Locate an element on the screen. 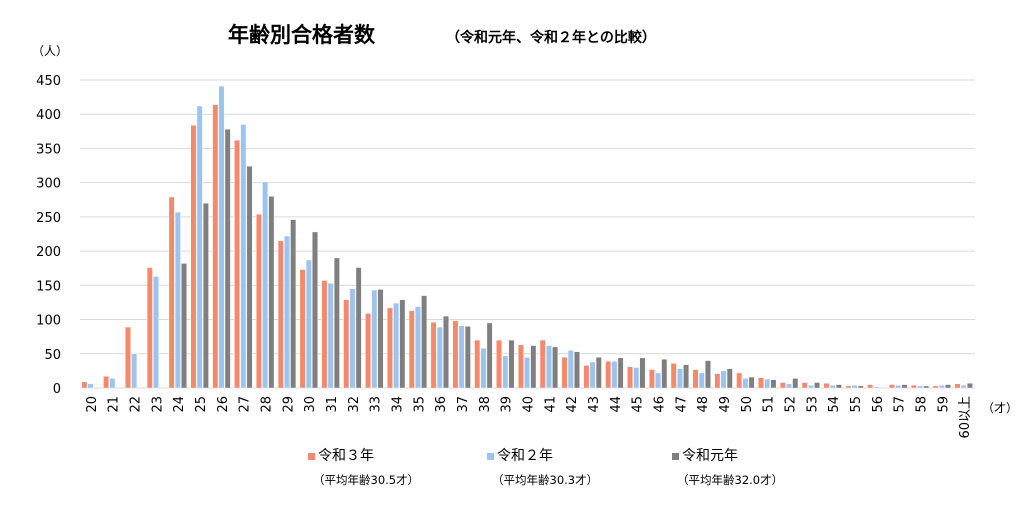 The image size is (1024, 506). x-tick-label: 40 is located at coordinates (529, 404).